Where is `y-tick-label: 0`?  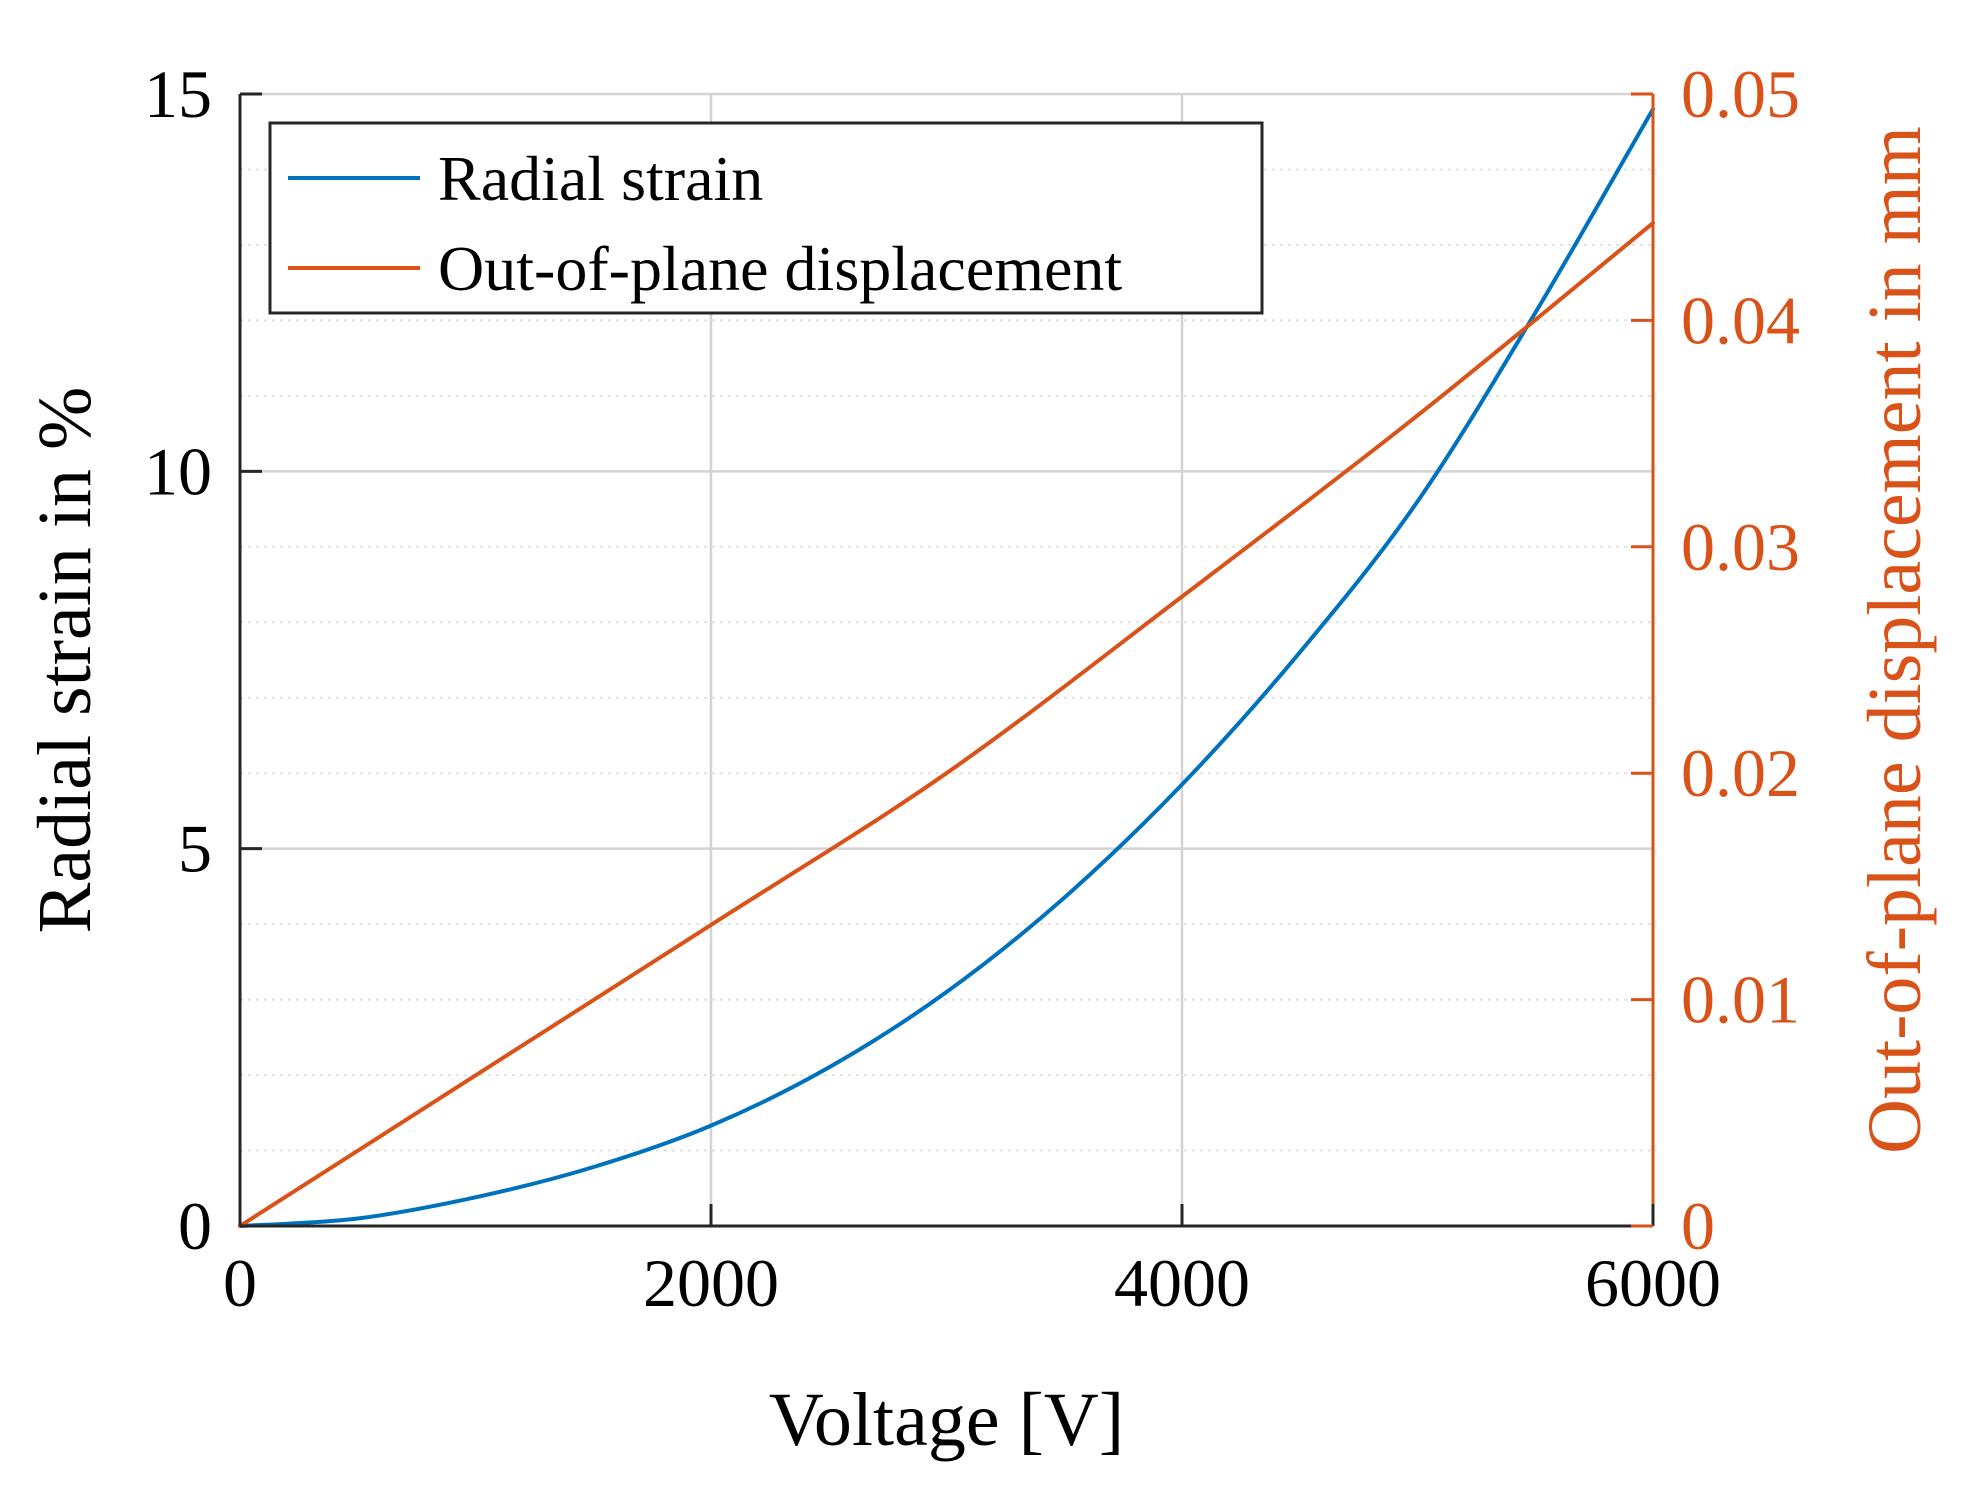 y-tick-label: 0 is located at coordinates (195, 1226).